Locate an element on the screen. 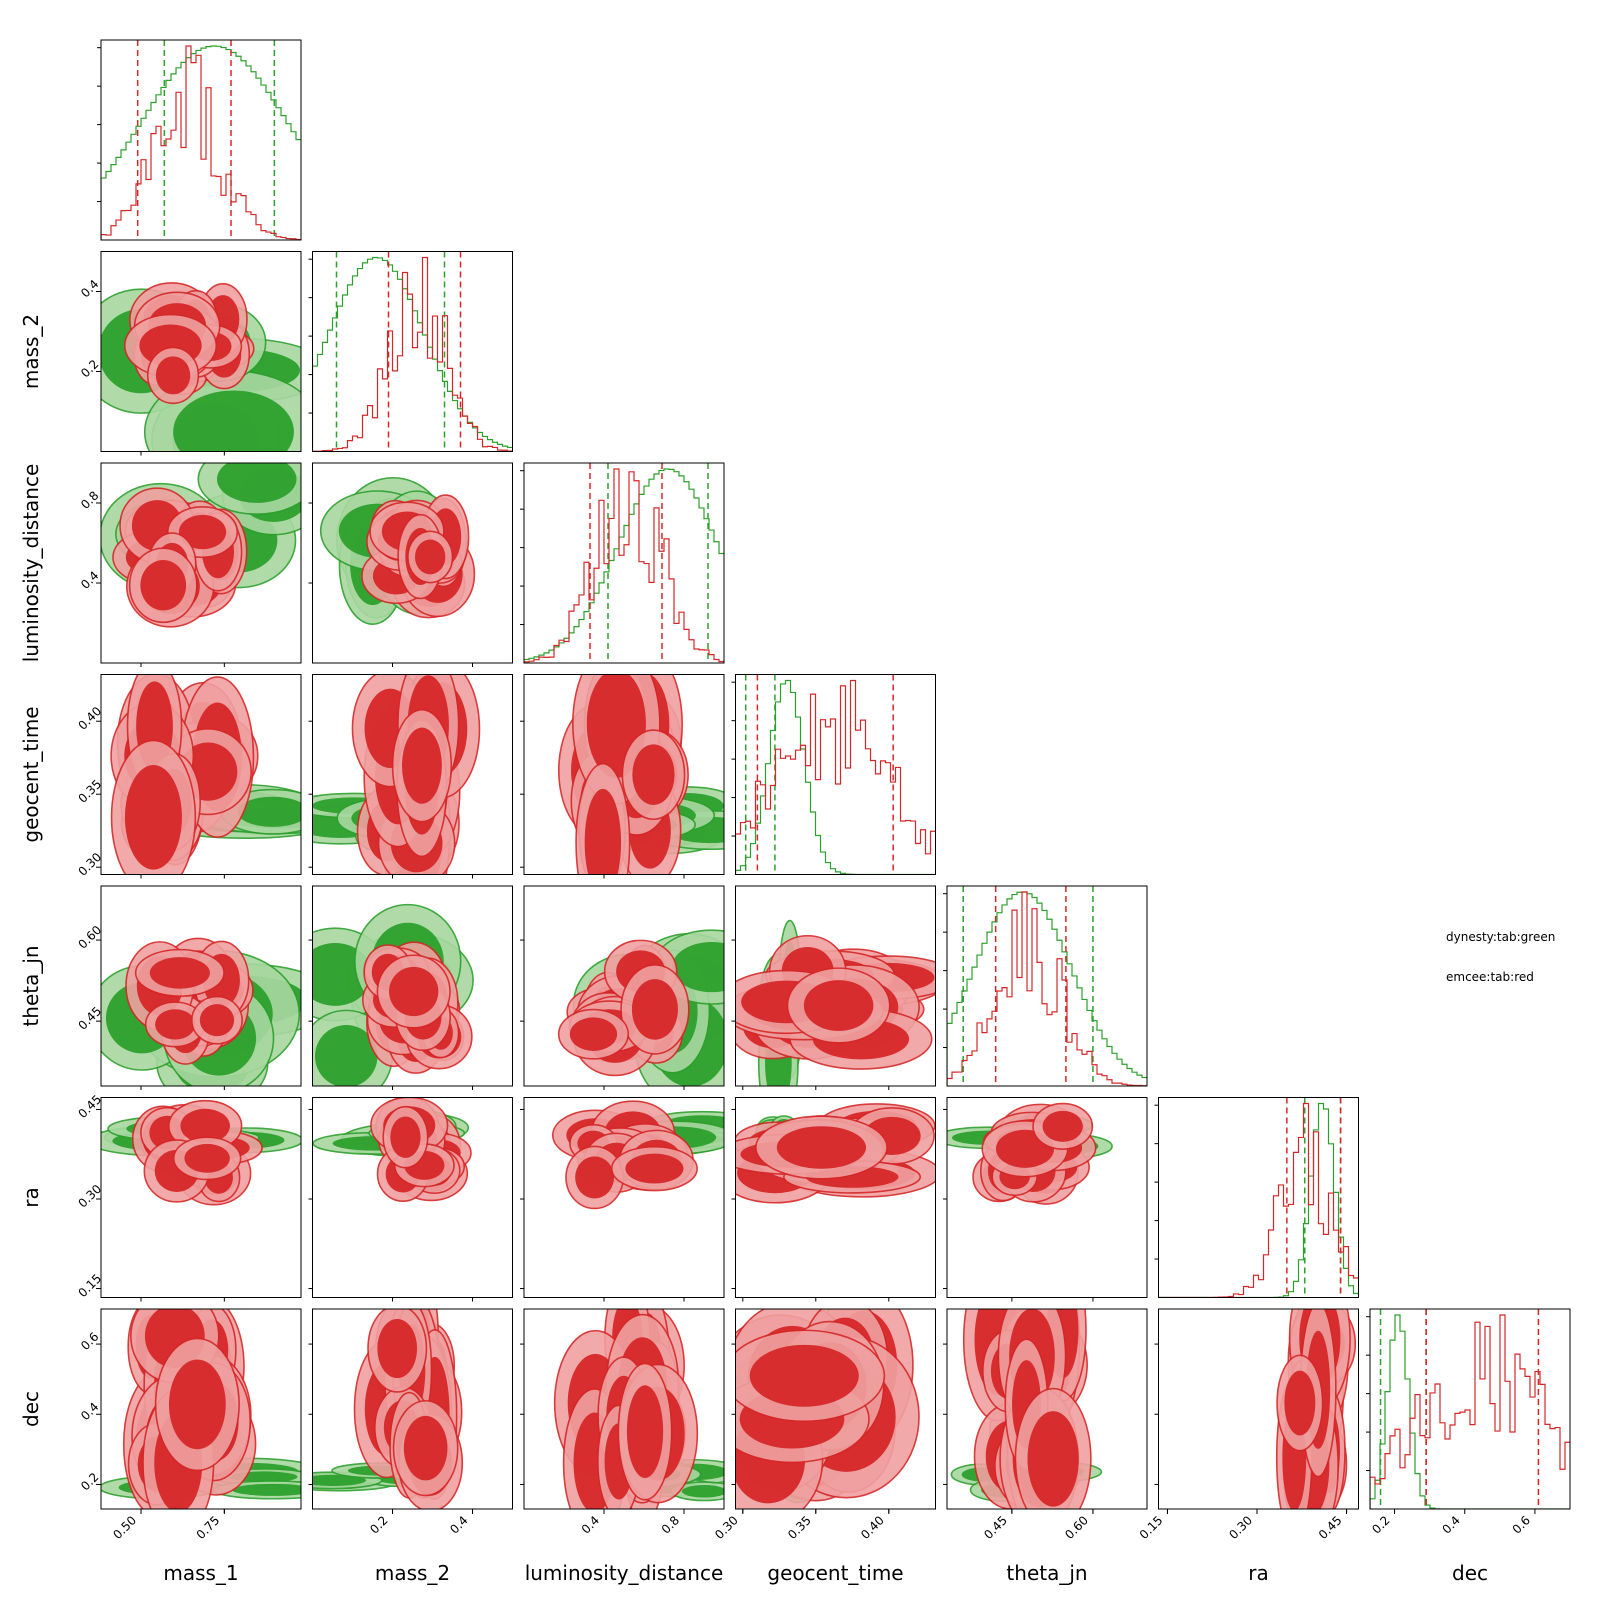 Image resolution: width=1600 pixels, height=1600 pixels. x-tick-label-mass_1-1: 0.75 is located at coordinates (208, 1527).